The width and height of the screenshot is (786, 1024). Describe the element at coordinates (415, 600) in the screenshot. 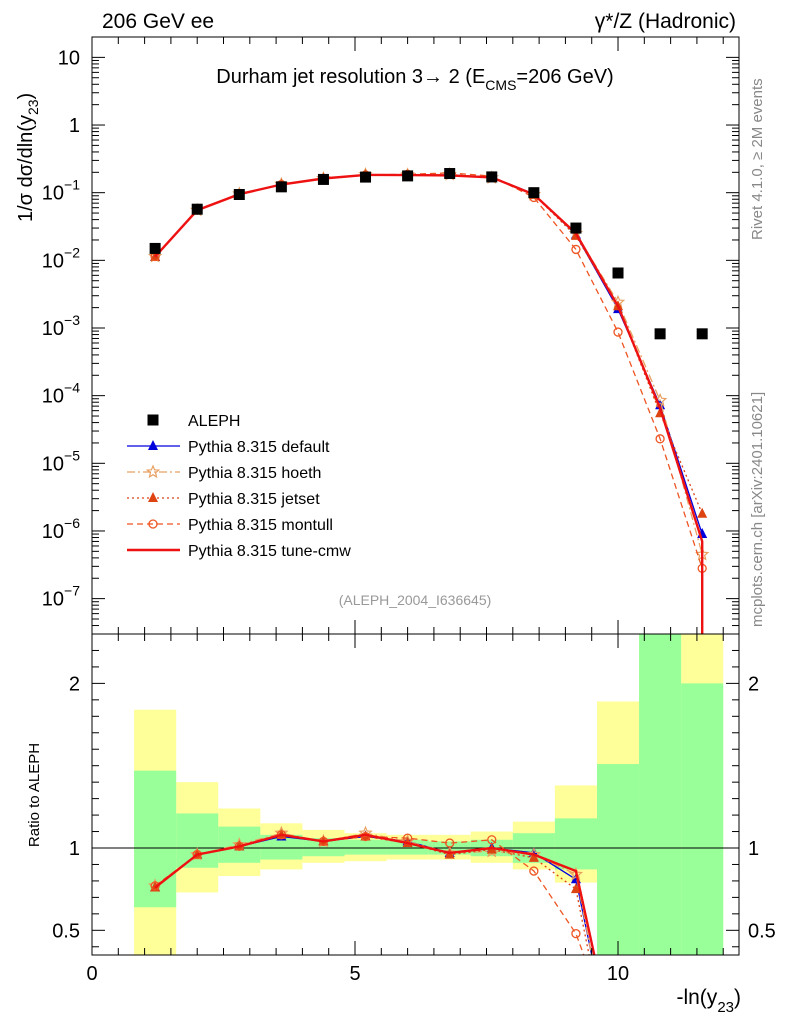

I see `watermark: (ALEPH_2004_I636645)` at that location.